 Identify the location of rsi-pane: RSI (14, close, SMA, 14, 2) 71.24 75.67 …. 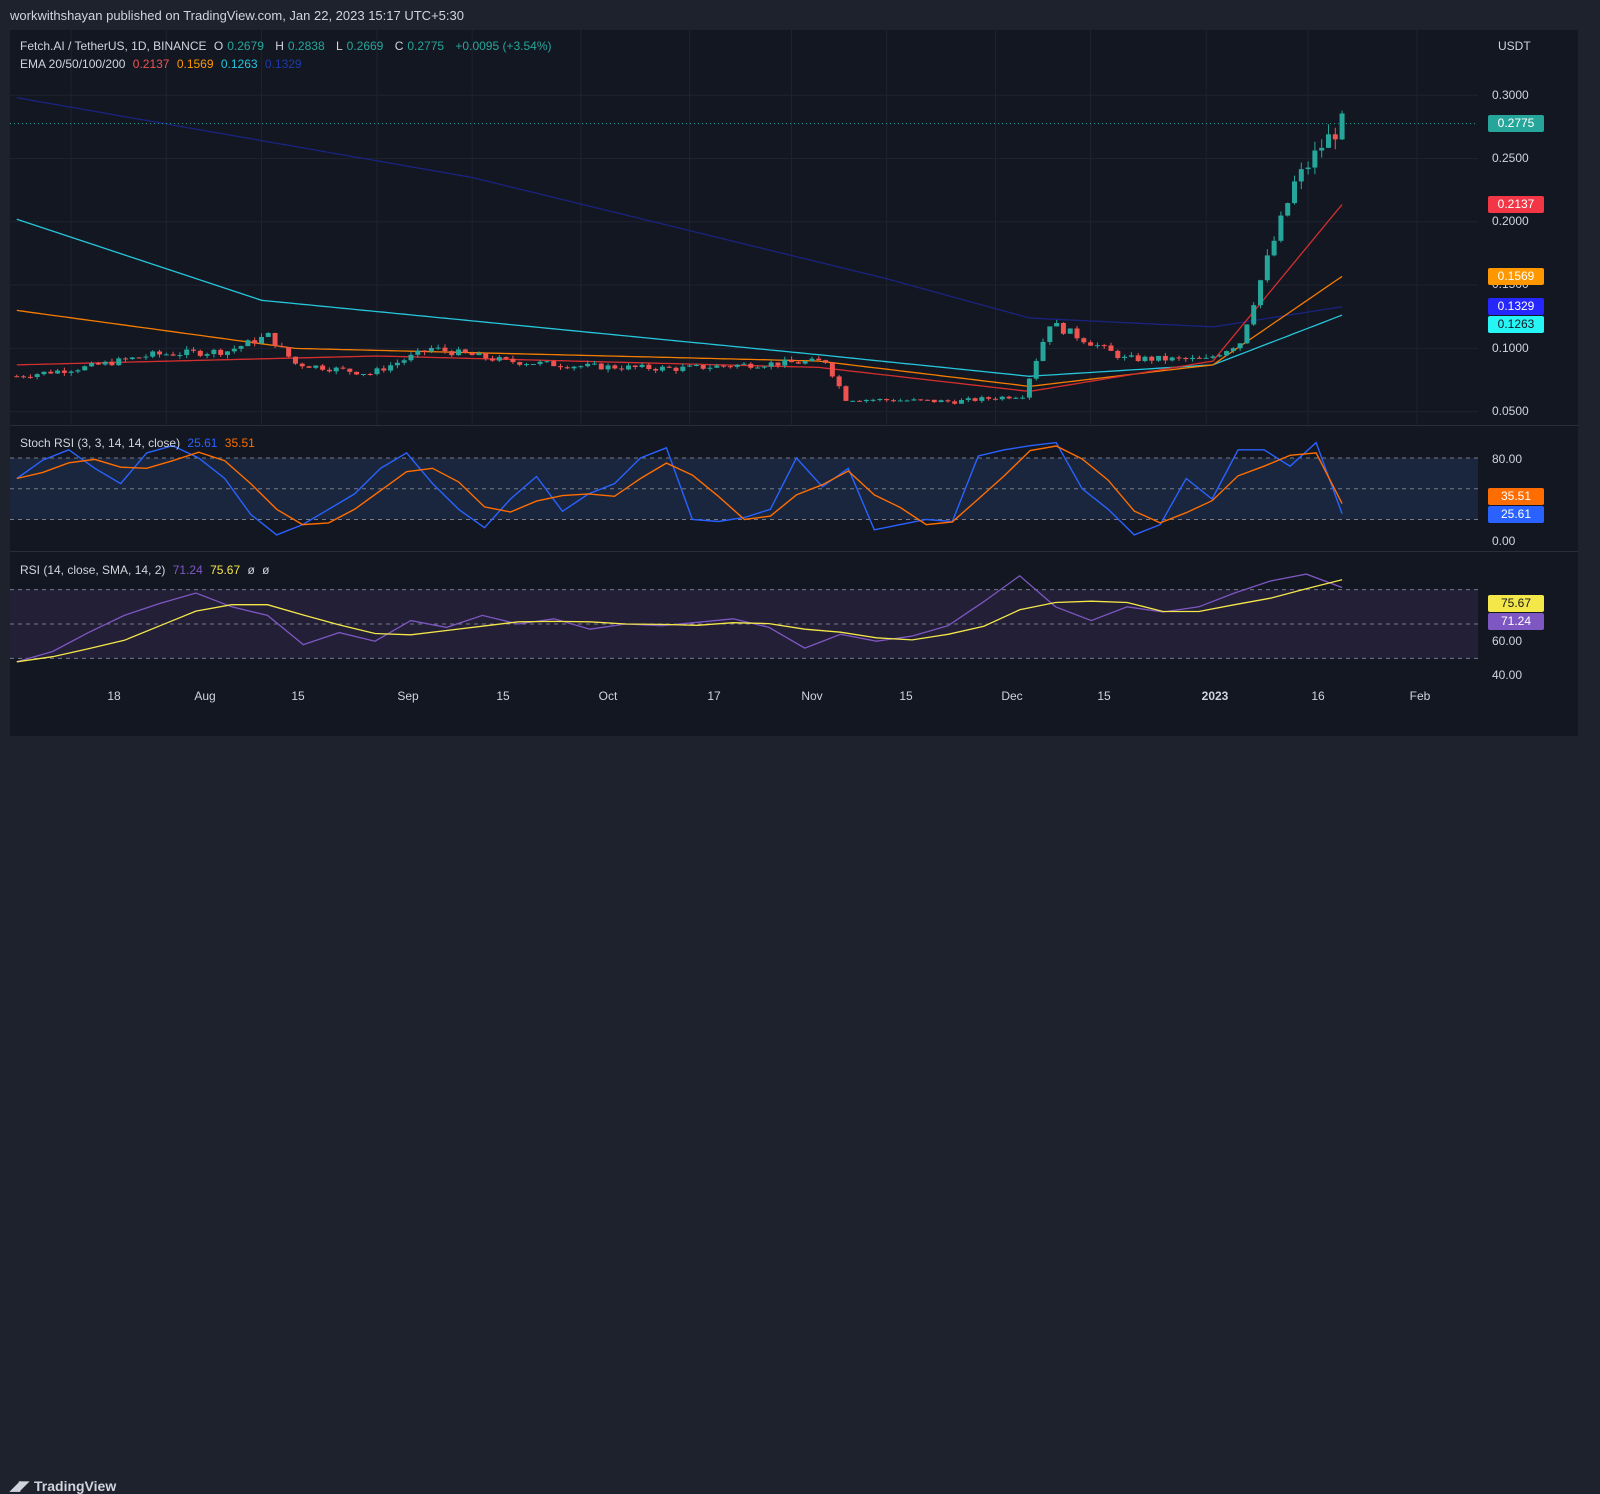
(794, 619).